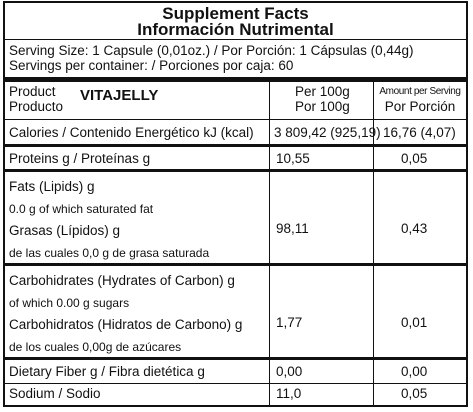 This screenshot has height=412, width=473. Describe the element at coordinates (414, 158) in the screenshot. I see `proteins-per-serving: 0,05` at that location.